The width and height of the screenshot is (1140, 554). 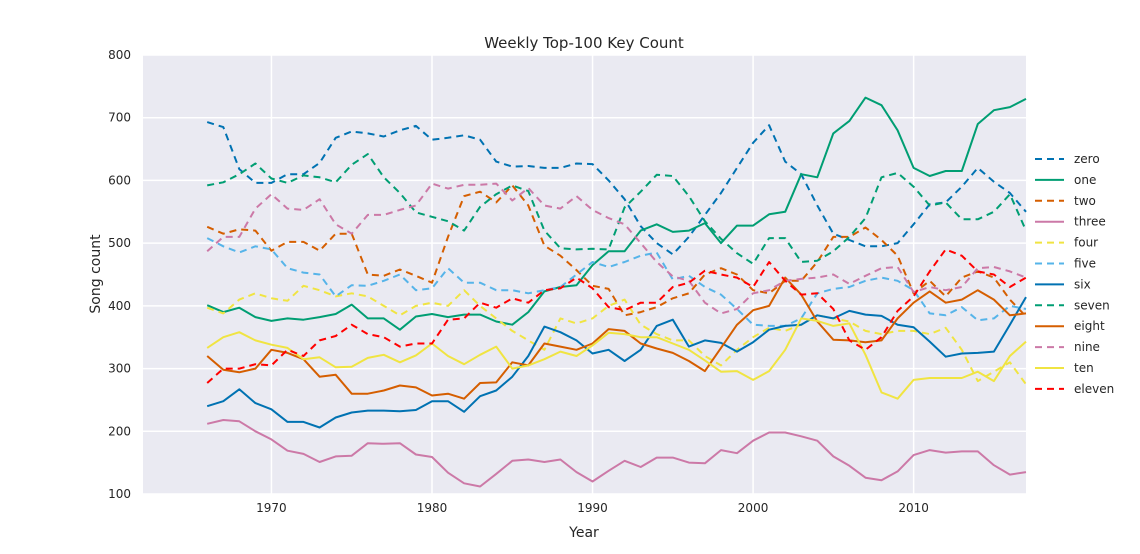 I want to click on legend-item-five: five, so click(x=1065, y=264).